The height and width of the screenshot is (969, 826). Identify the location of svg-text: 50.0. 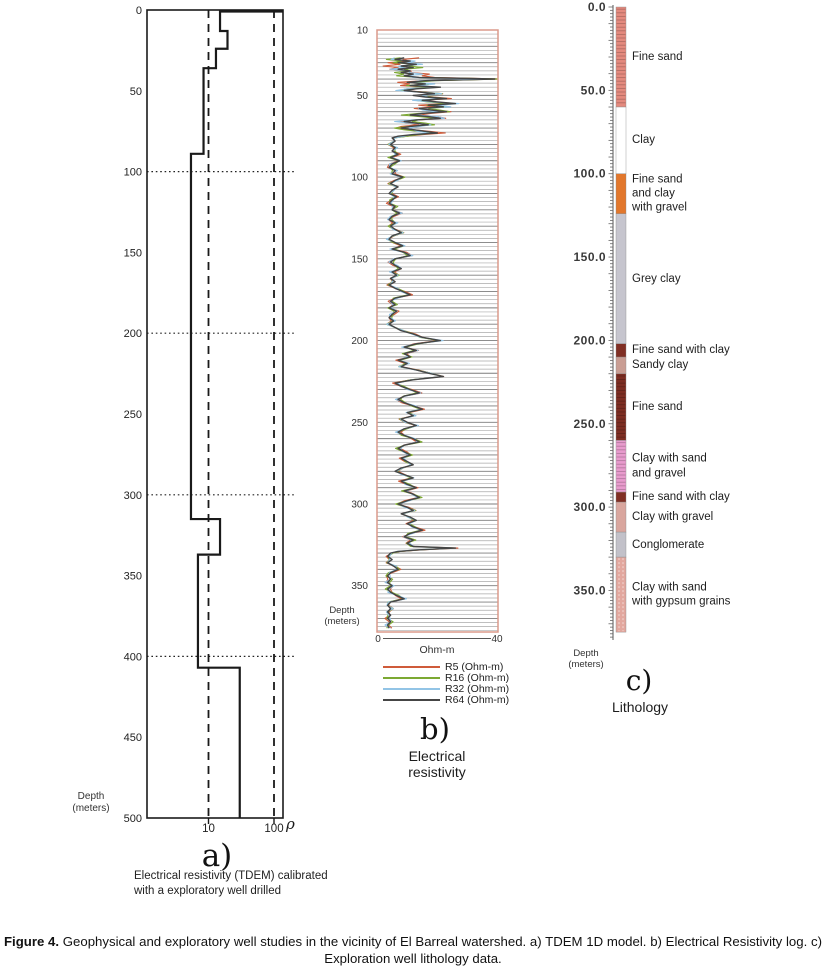
(593, 90).